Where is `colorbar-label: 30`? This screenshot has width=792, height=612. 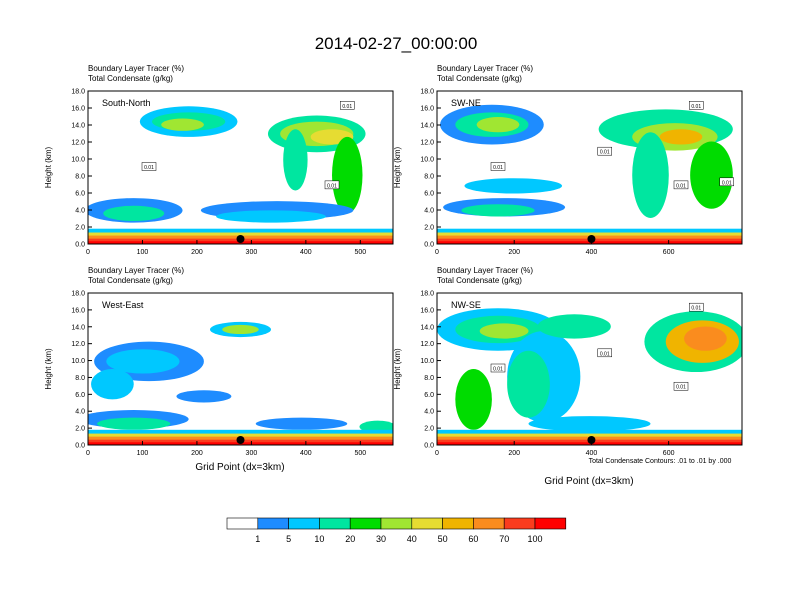
colorbar-label: 30 is located at coordinates (381, 539).